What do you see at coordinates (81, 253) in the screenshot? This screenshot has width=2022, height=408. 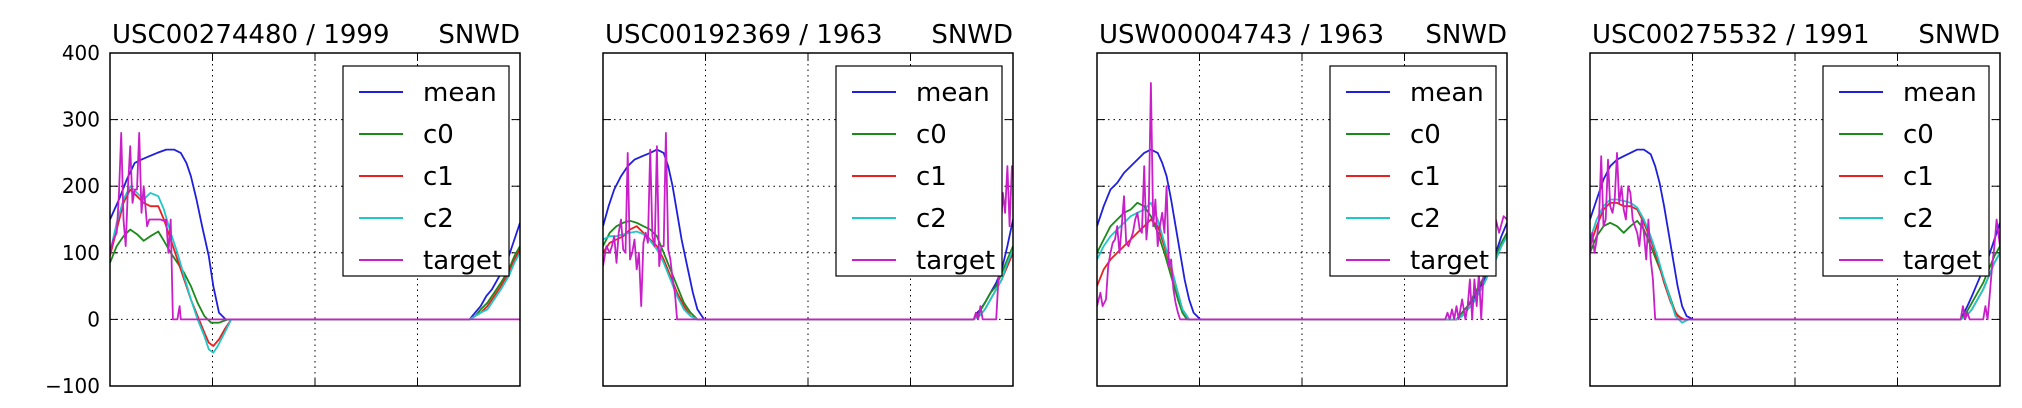 I see `y-tick-label: 100` at bounding box center [81, 253].